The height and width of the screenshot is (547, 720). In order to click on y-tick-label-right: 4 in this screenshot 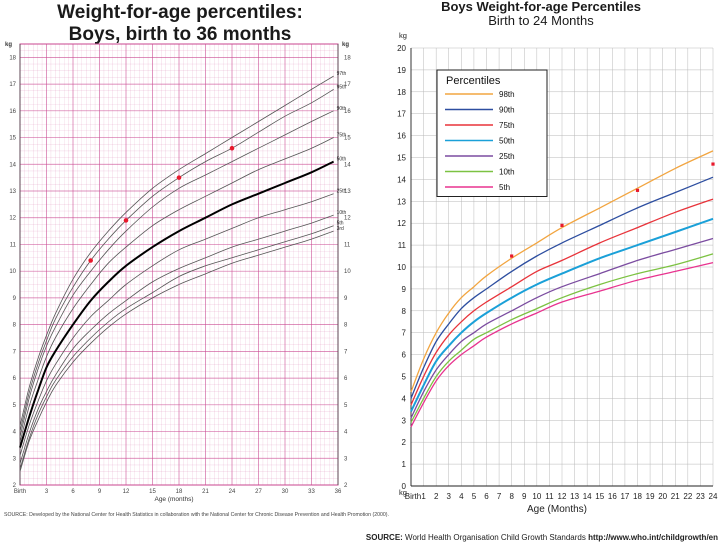, I will do `click(346, 433)`.